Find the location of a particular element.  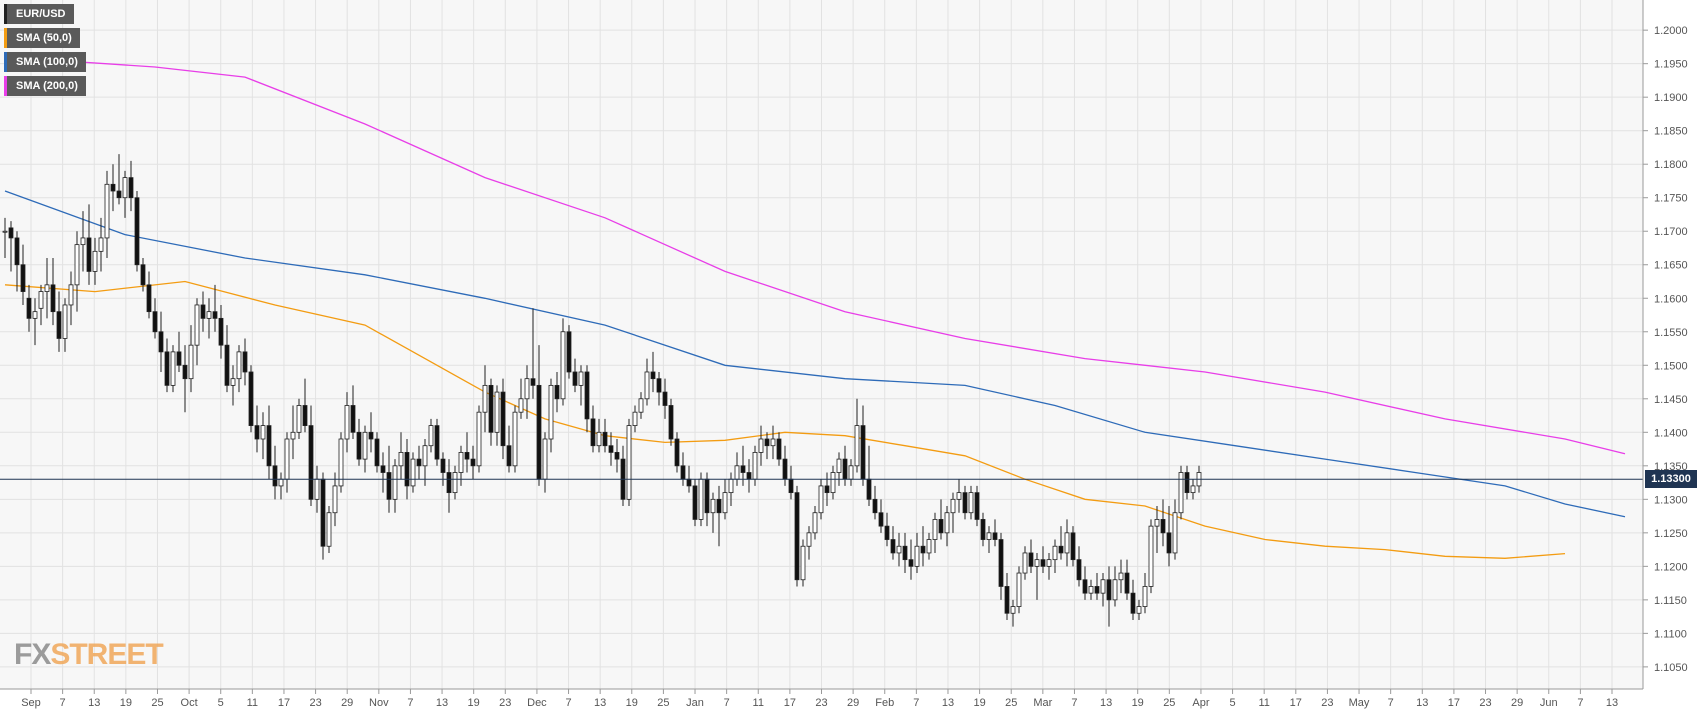

logo-prefix: FX is located at coordinates (32, 654).